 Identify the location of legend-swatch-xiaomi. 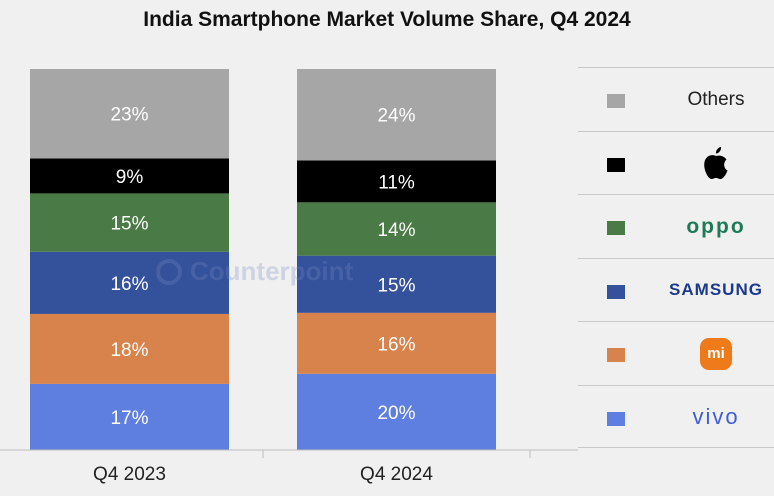
(616, 355).